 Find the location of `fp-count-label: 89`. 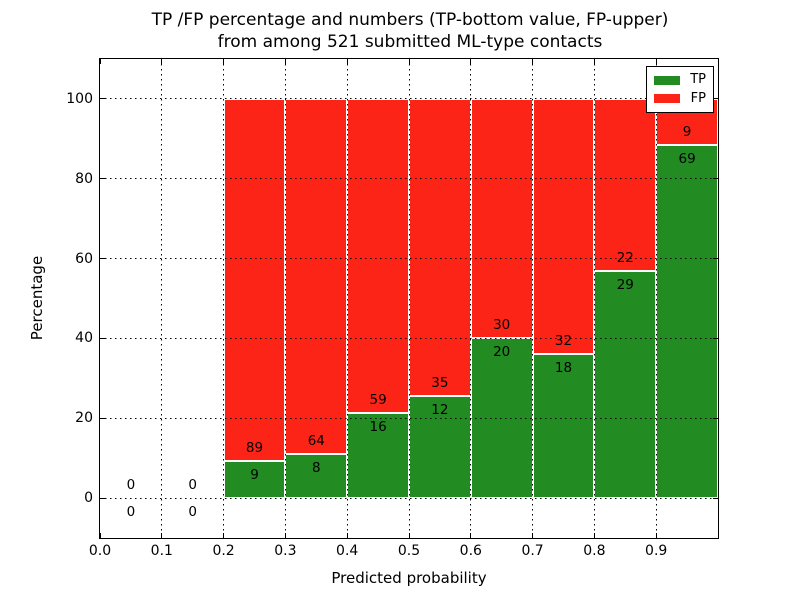

fp-count-label: 89 is located at coordinates (254, 448).